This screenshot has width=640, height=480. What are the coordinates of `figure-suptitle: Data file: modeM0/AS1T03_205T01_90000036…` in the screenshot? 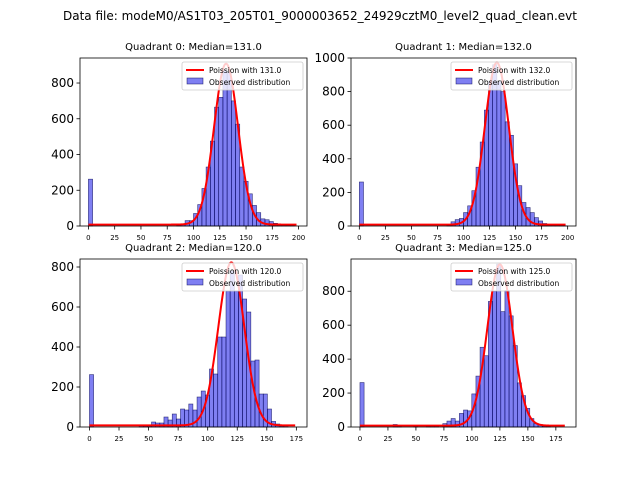 It's located at (320, 16).